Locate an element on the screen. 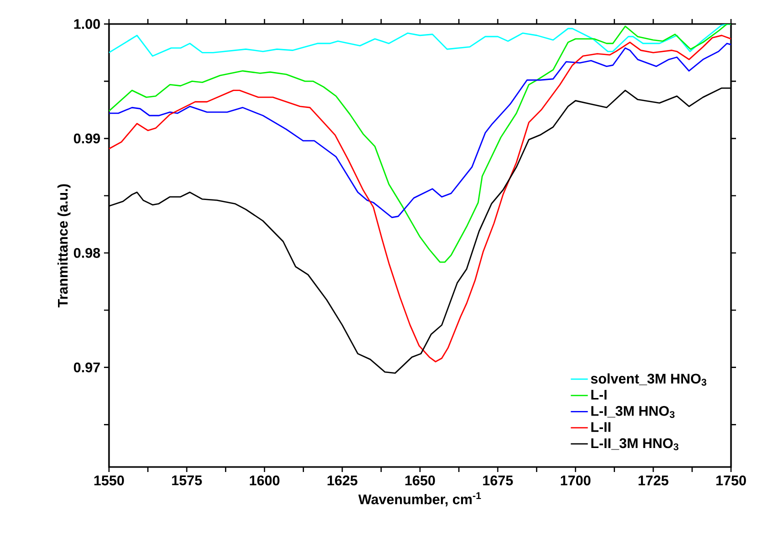  legend-label: L-I is located at coordinates (599, 395).